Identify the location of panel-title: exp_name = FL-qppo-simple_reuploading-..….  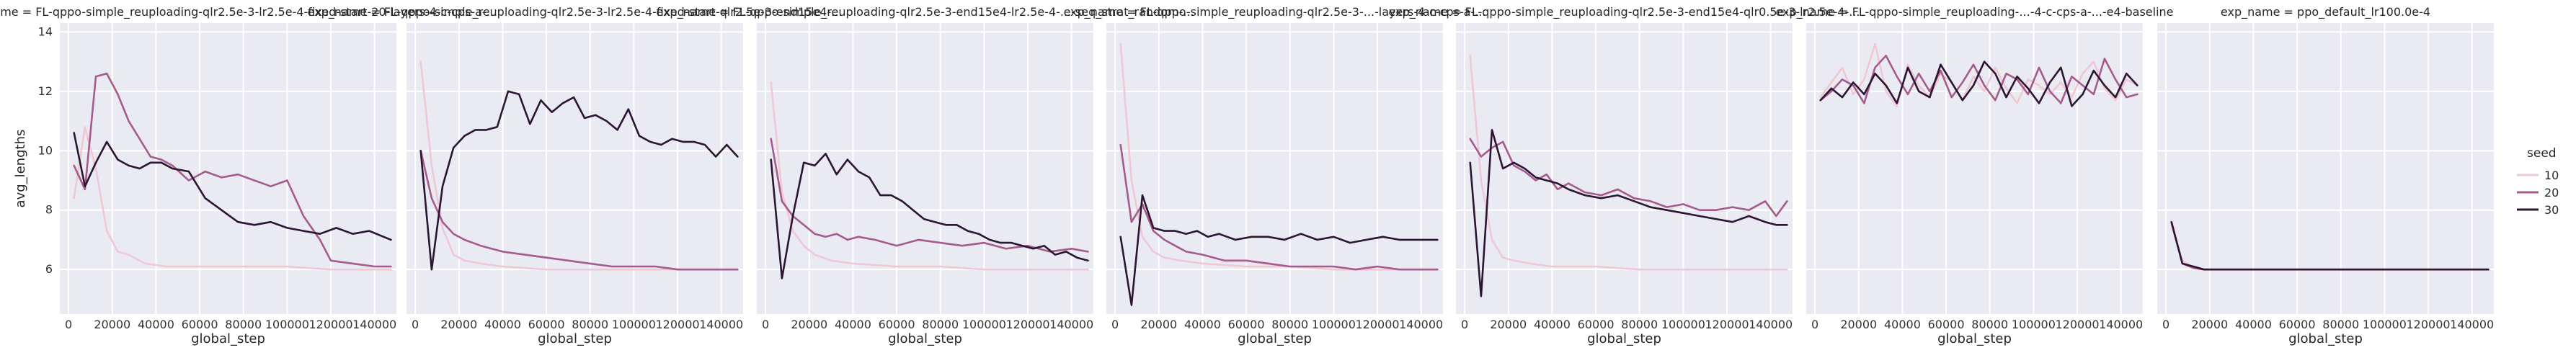
(1974, 12).